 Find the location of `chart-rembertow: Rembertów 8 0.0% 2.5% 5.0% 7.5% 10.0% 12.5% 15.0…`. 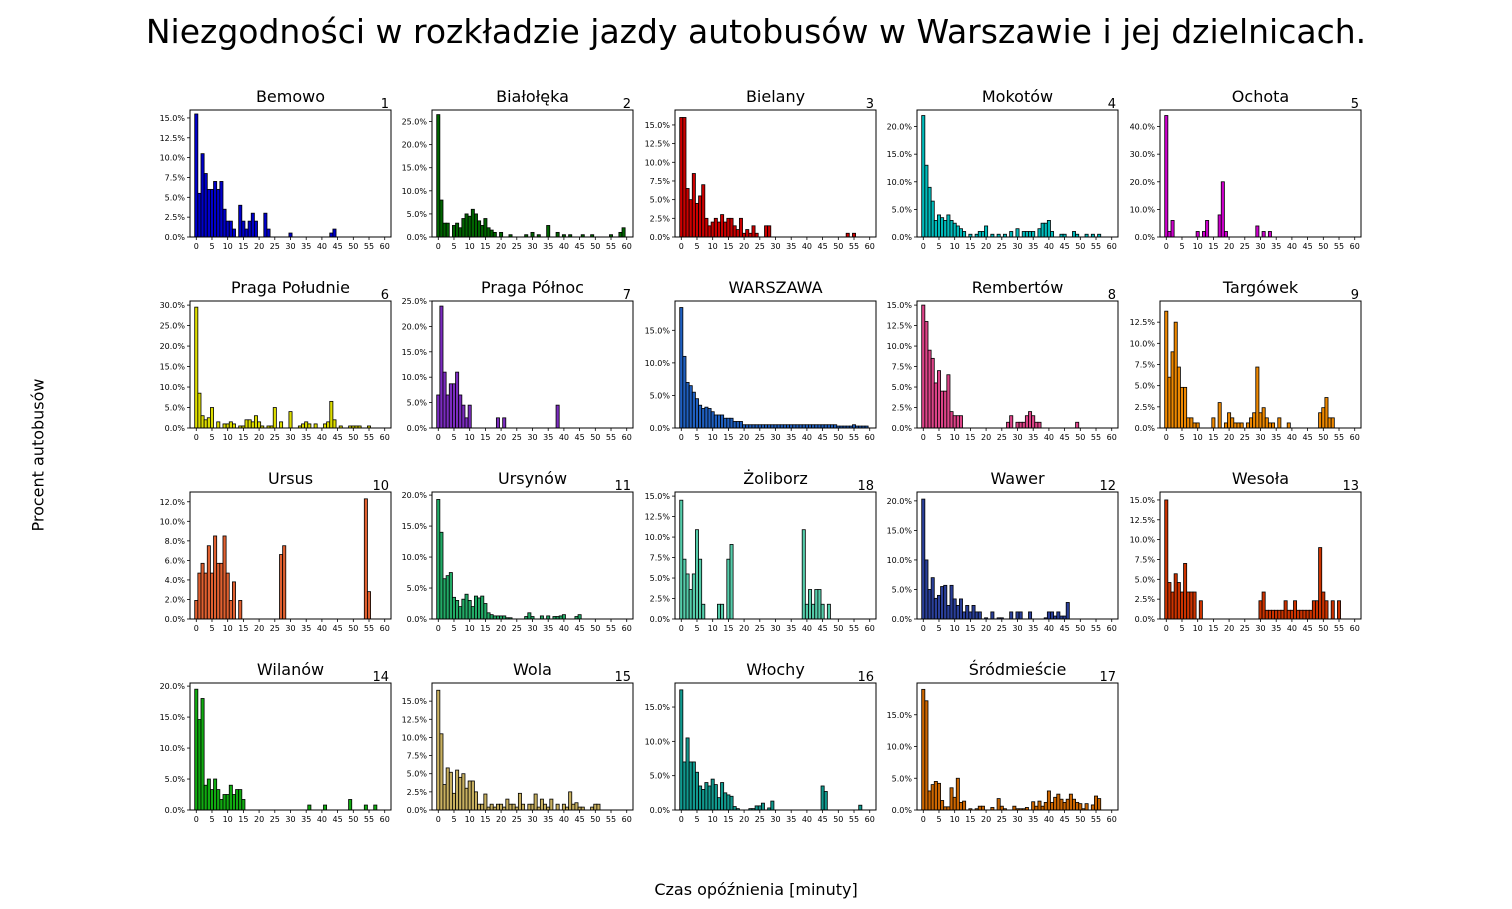

chart-rembertow: Rembertów 8 0.0% 2.5% 5.0% 7.5% 10.0% 12.5% 15.0… is located at coordinates (1003, 360).